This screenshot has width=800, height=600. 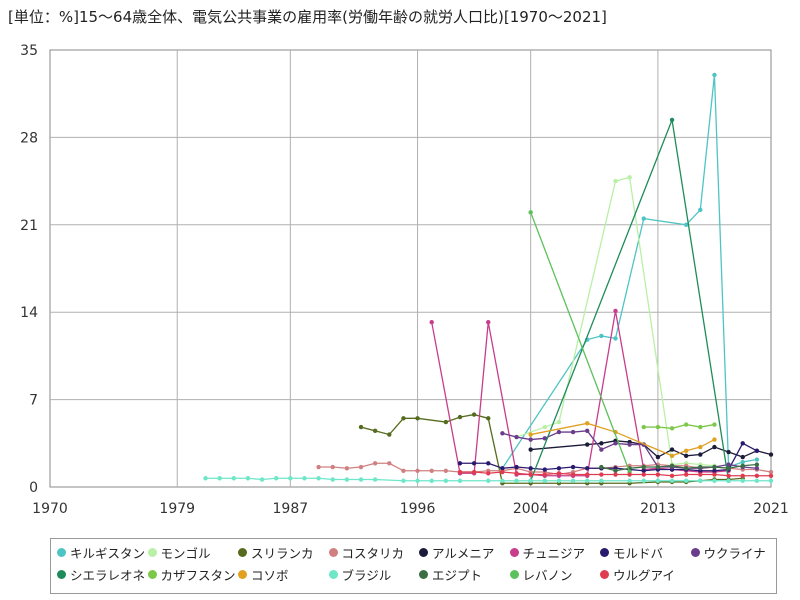 I want to click on legend-item: コスタリカ, so click(x=366, y=552).